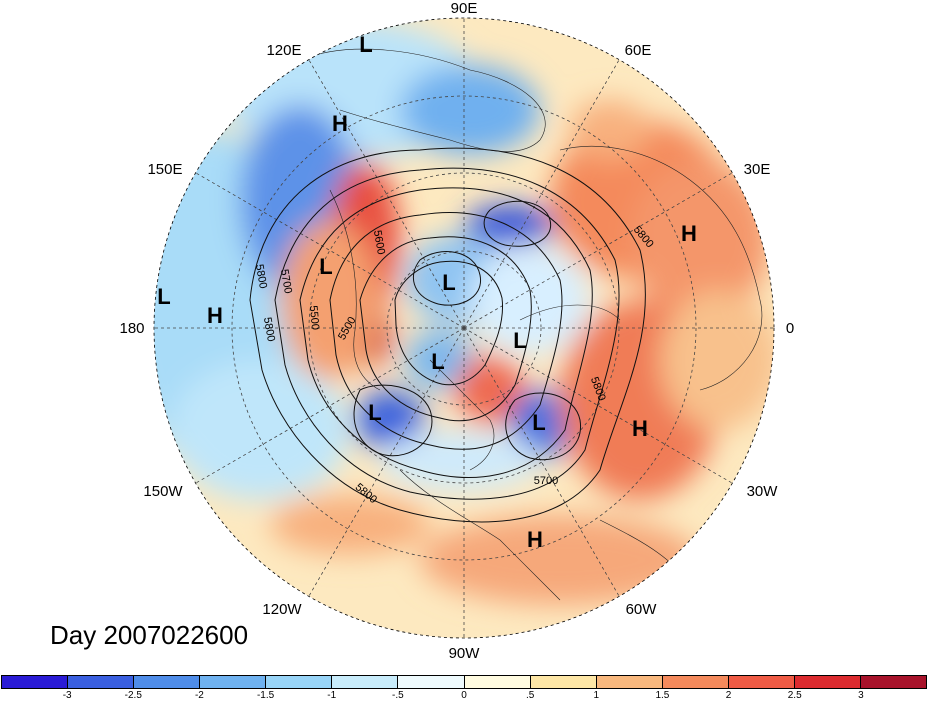 The width and height of the screenshot is (928, 702). I want to click on lon-label-180: 180, so click(131, 328).